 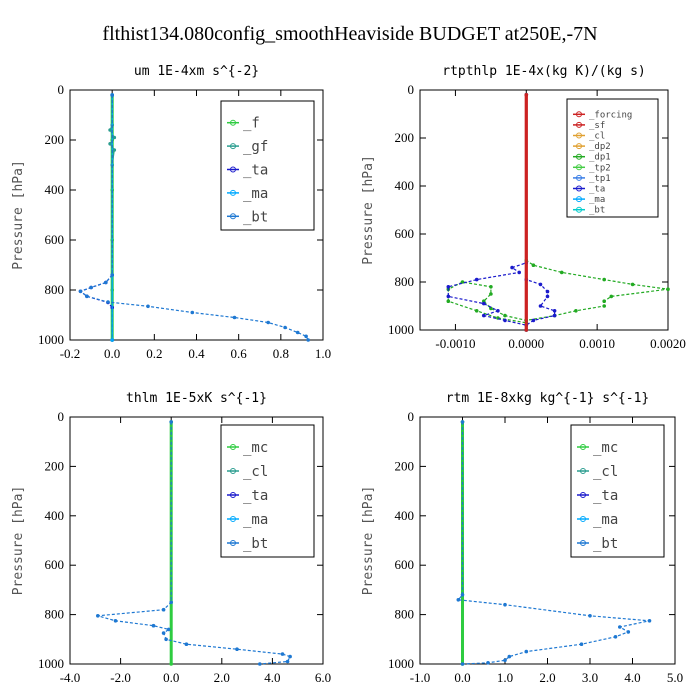 I want to click on x-tick-label: -4.0, so click(x=70, y=677).